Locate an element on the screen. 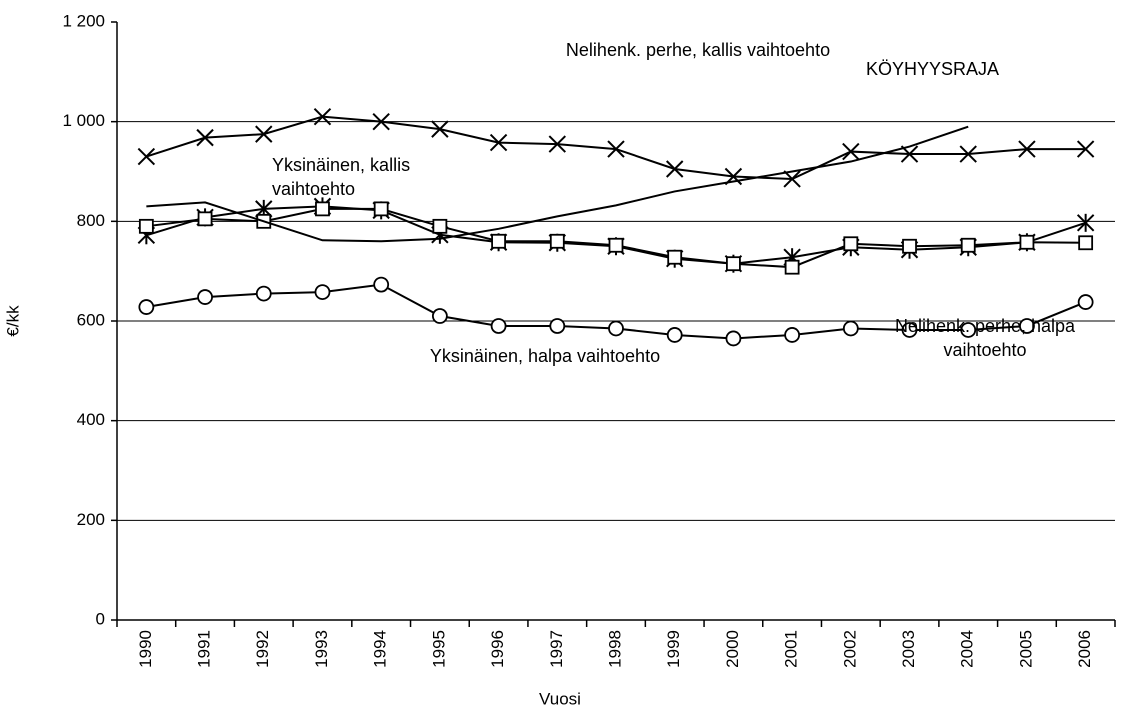 The image size is (1121, 711). x-tick-label: 1991 is located at coordinates (204, 649).